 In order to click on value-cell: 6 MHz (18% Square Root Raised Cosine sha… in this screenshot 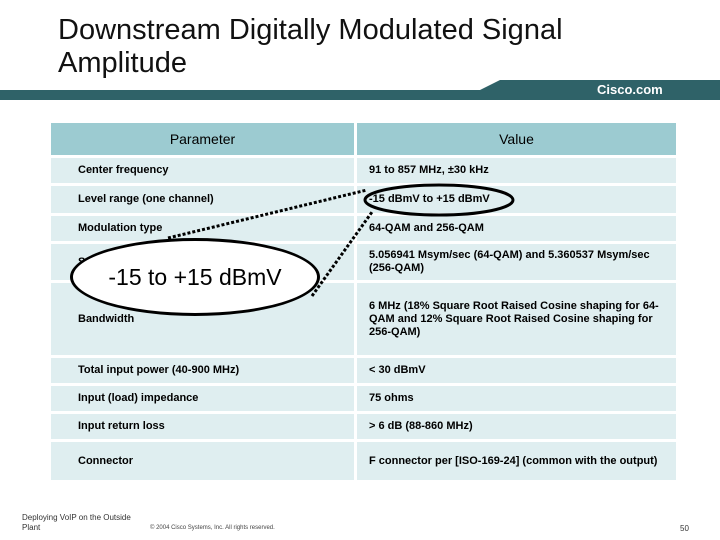, I will do `click(516, 319)`.